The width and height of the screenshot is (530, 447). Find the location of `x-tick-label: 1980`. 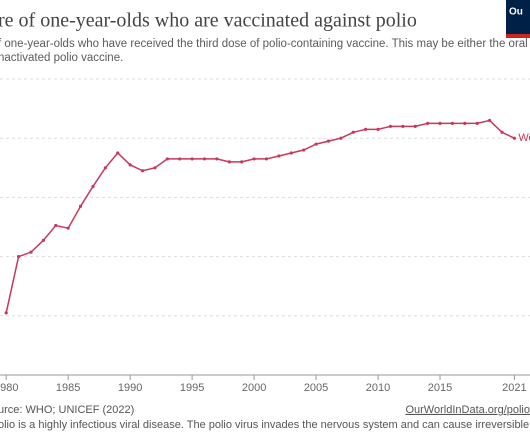

x-tick-label: 1980 is located at coordinates (9, 388).